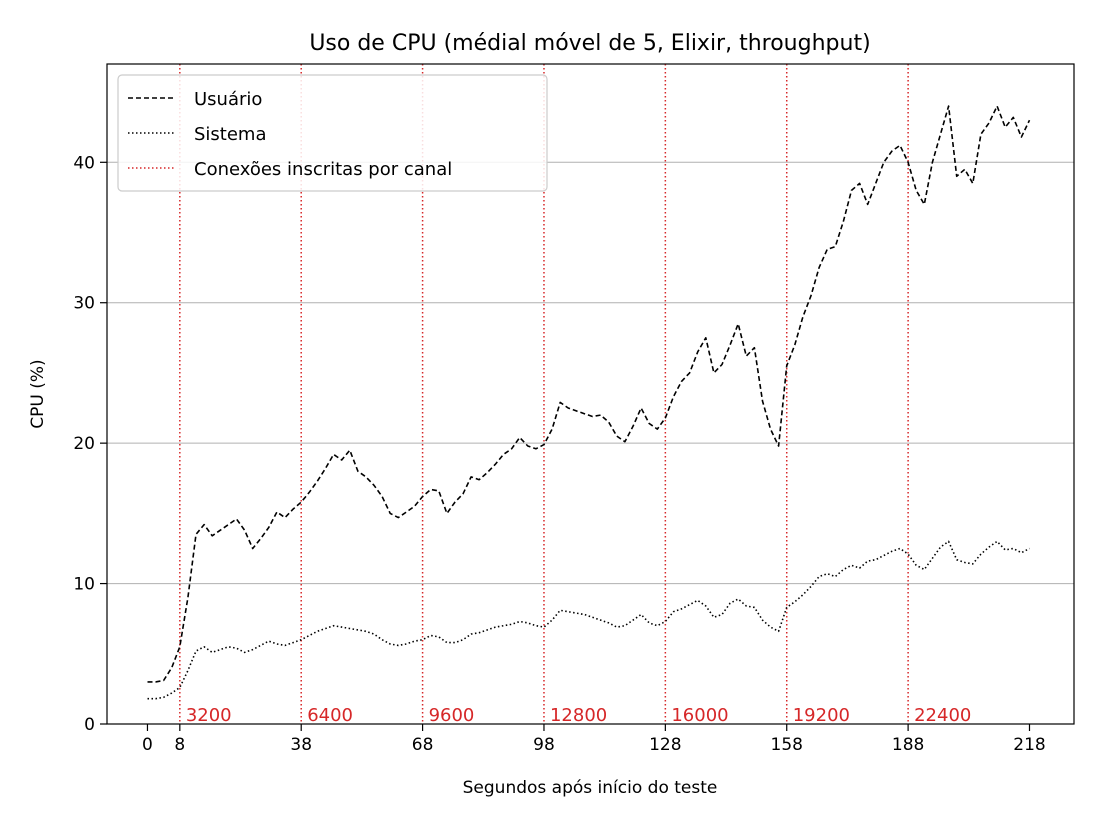 The height and width of the screenshot is (825, 1100). I want to click on x-tick-label: 218, so click(1029, 745).